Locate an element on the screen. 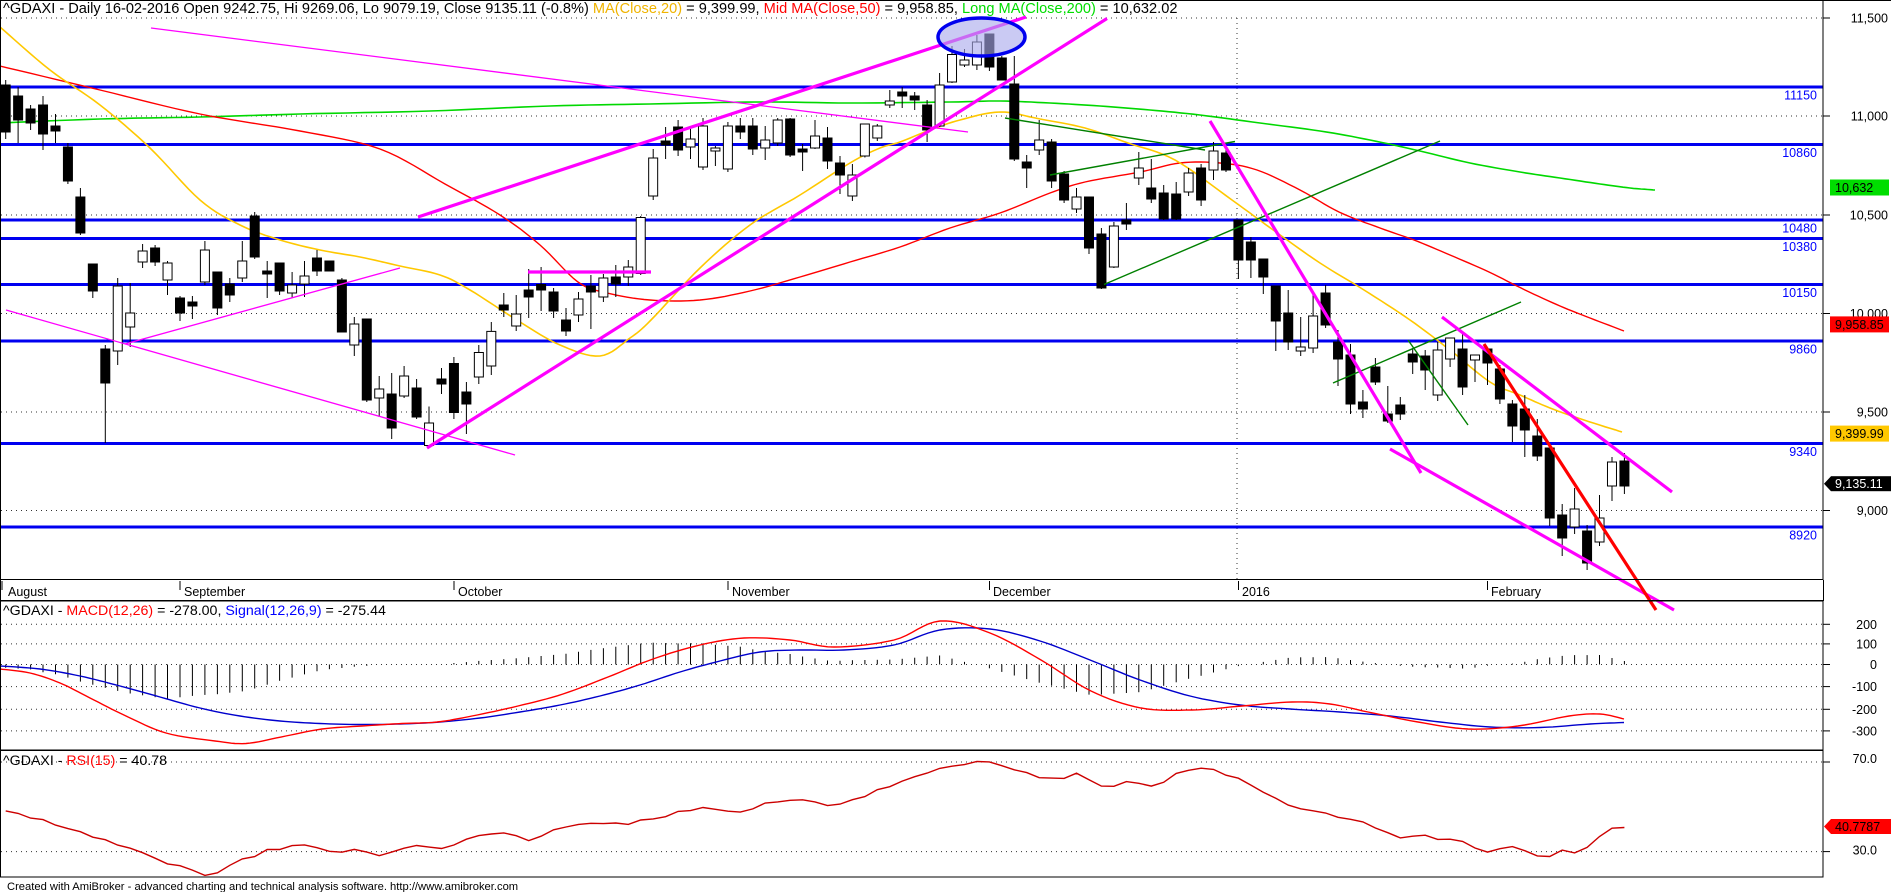 Image resolution: width=1891 pixels, height=892 pixels. svg-text: 11,500 is located at coordinates (1869, 19).